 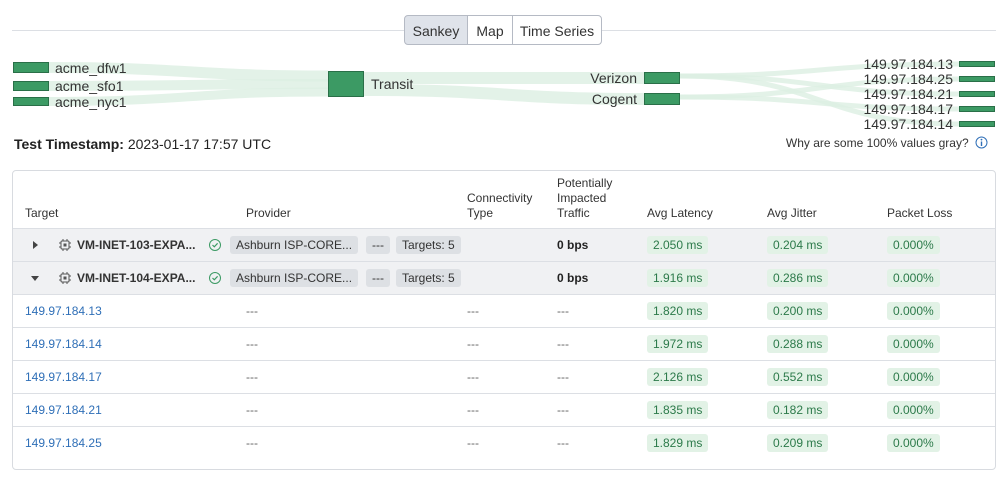 I want to click on help-link: Why are some 100% values gray?, so click(x=887, y=143).